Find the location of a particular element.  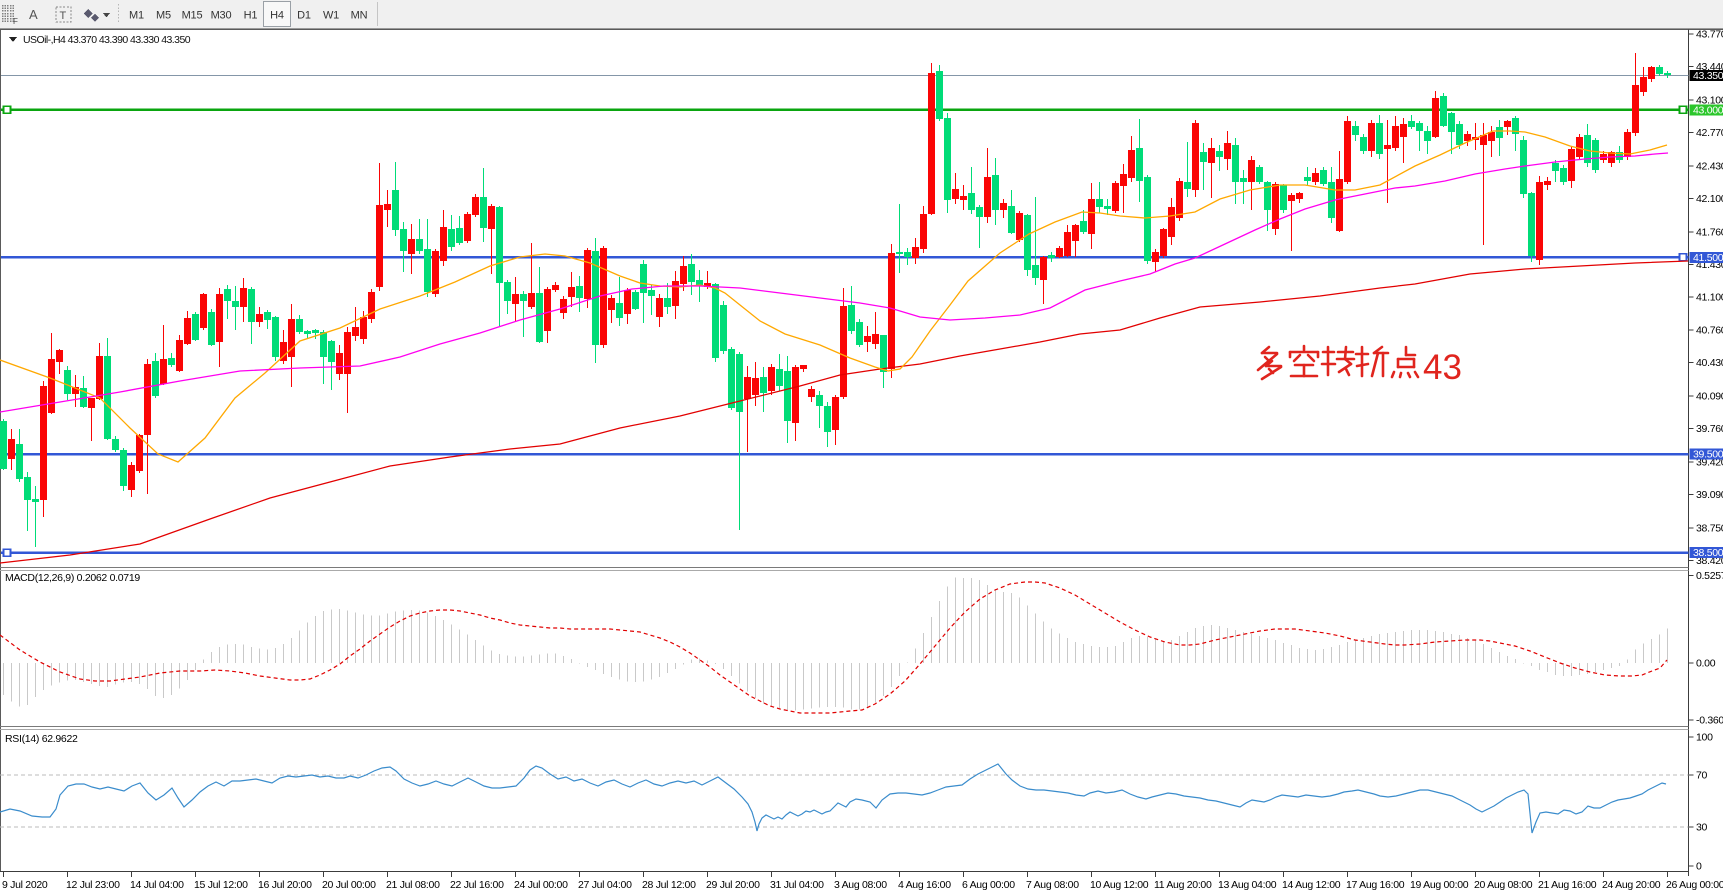

svg-text: 43.770 is located at coordinates (1709, 35).